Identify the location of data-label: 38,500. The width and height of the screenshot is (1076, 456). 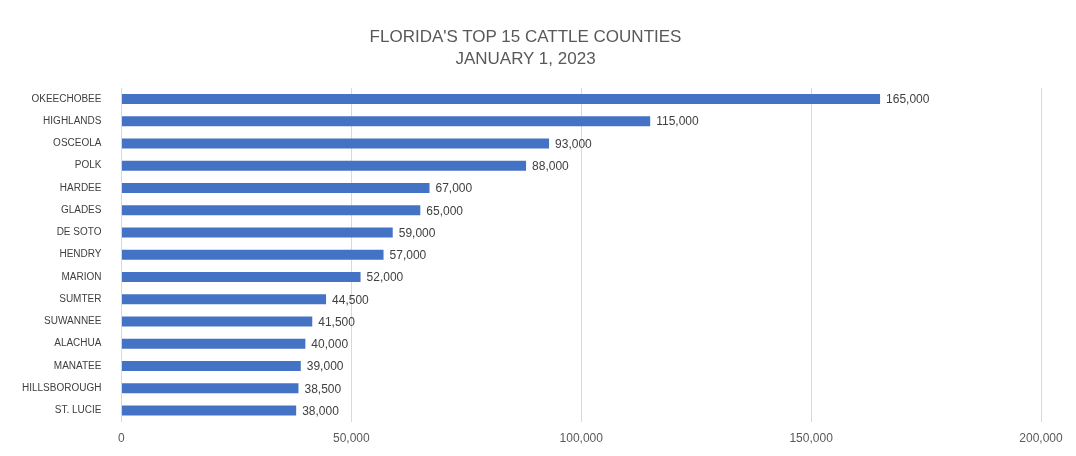
(323, 388).